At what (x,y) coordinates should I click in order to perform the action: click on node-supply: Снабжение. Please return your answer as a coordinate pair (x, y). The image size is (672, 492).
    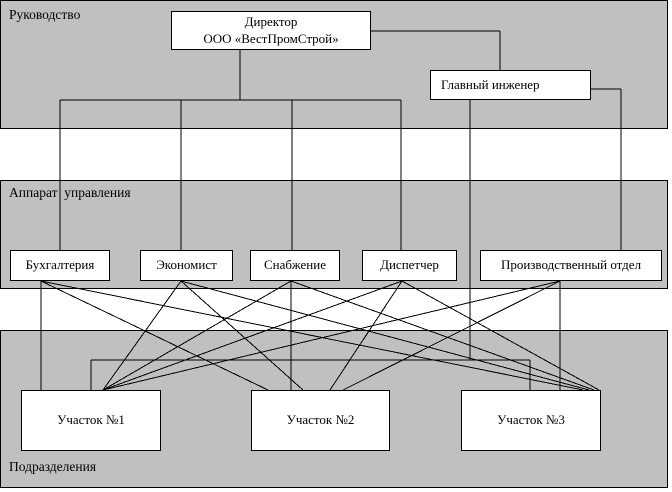
    Looking at the image, I should click on (295, 265).